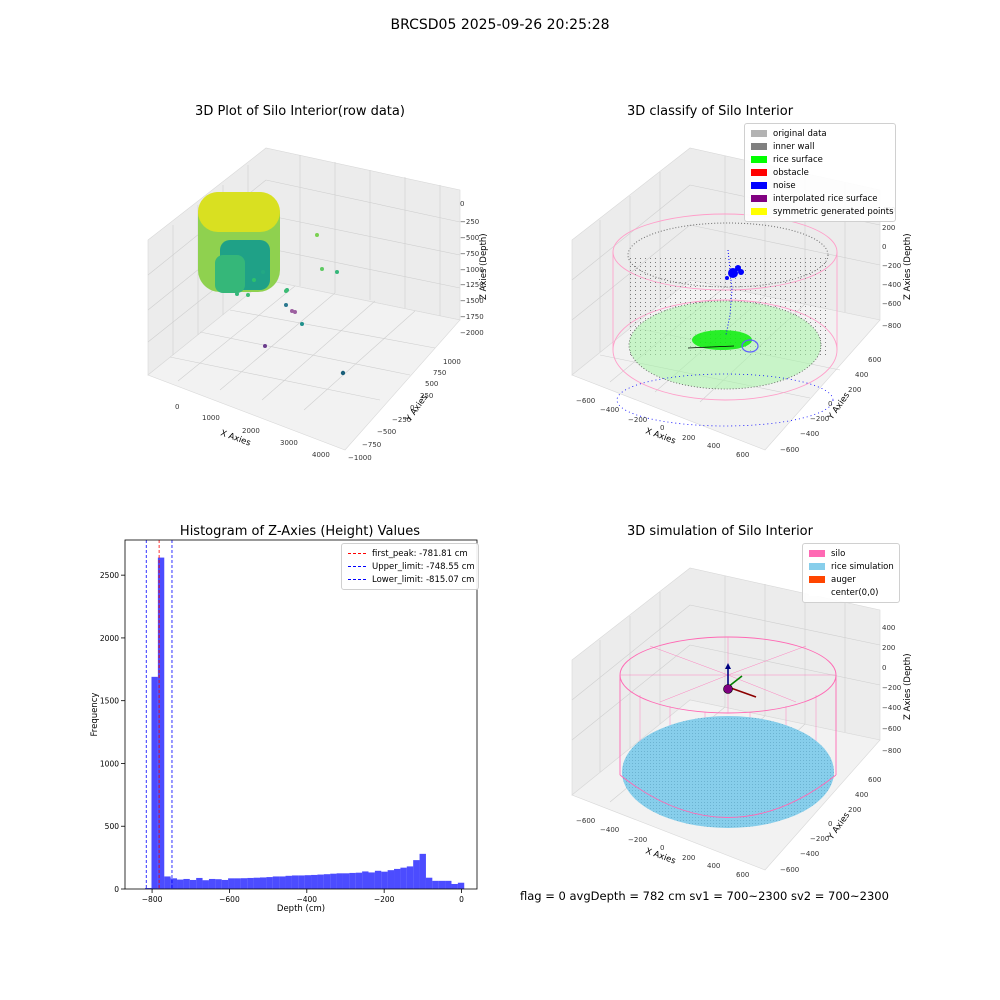 This screenshot has height=1000, width=1000. Describe the element at coordinates (410, 553) in the screenshot. I see `legend-entry: first_peak: -781.81 cm` at that location.